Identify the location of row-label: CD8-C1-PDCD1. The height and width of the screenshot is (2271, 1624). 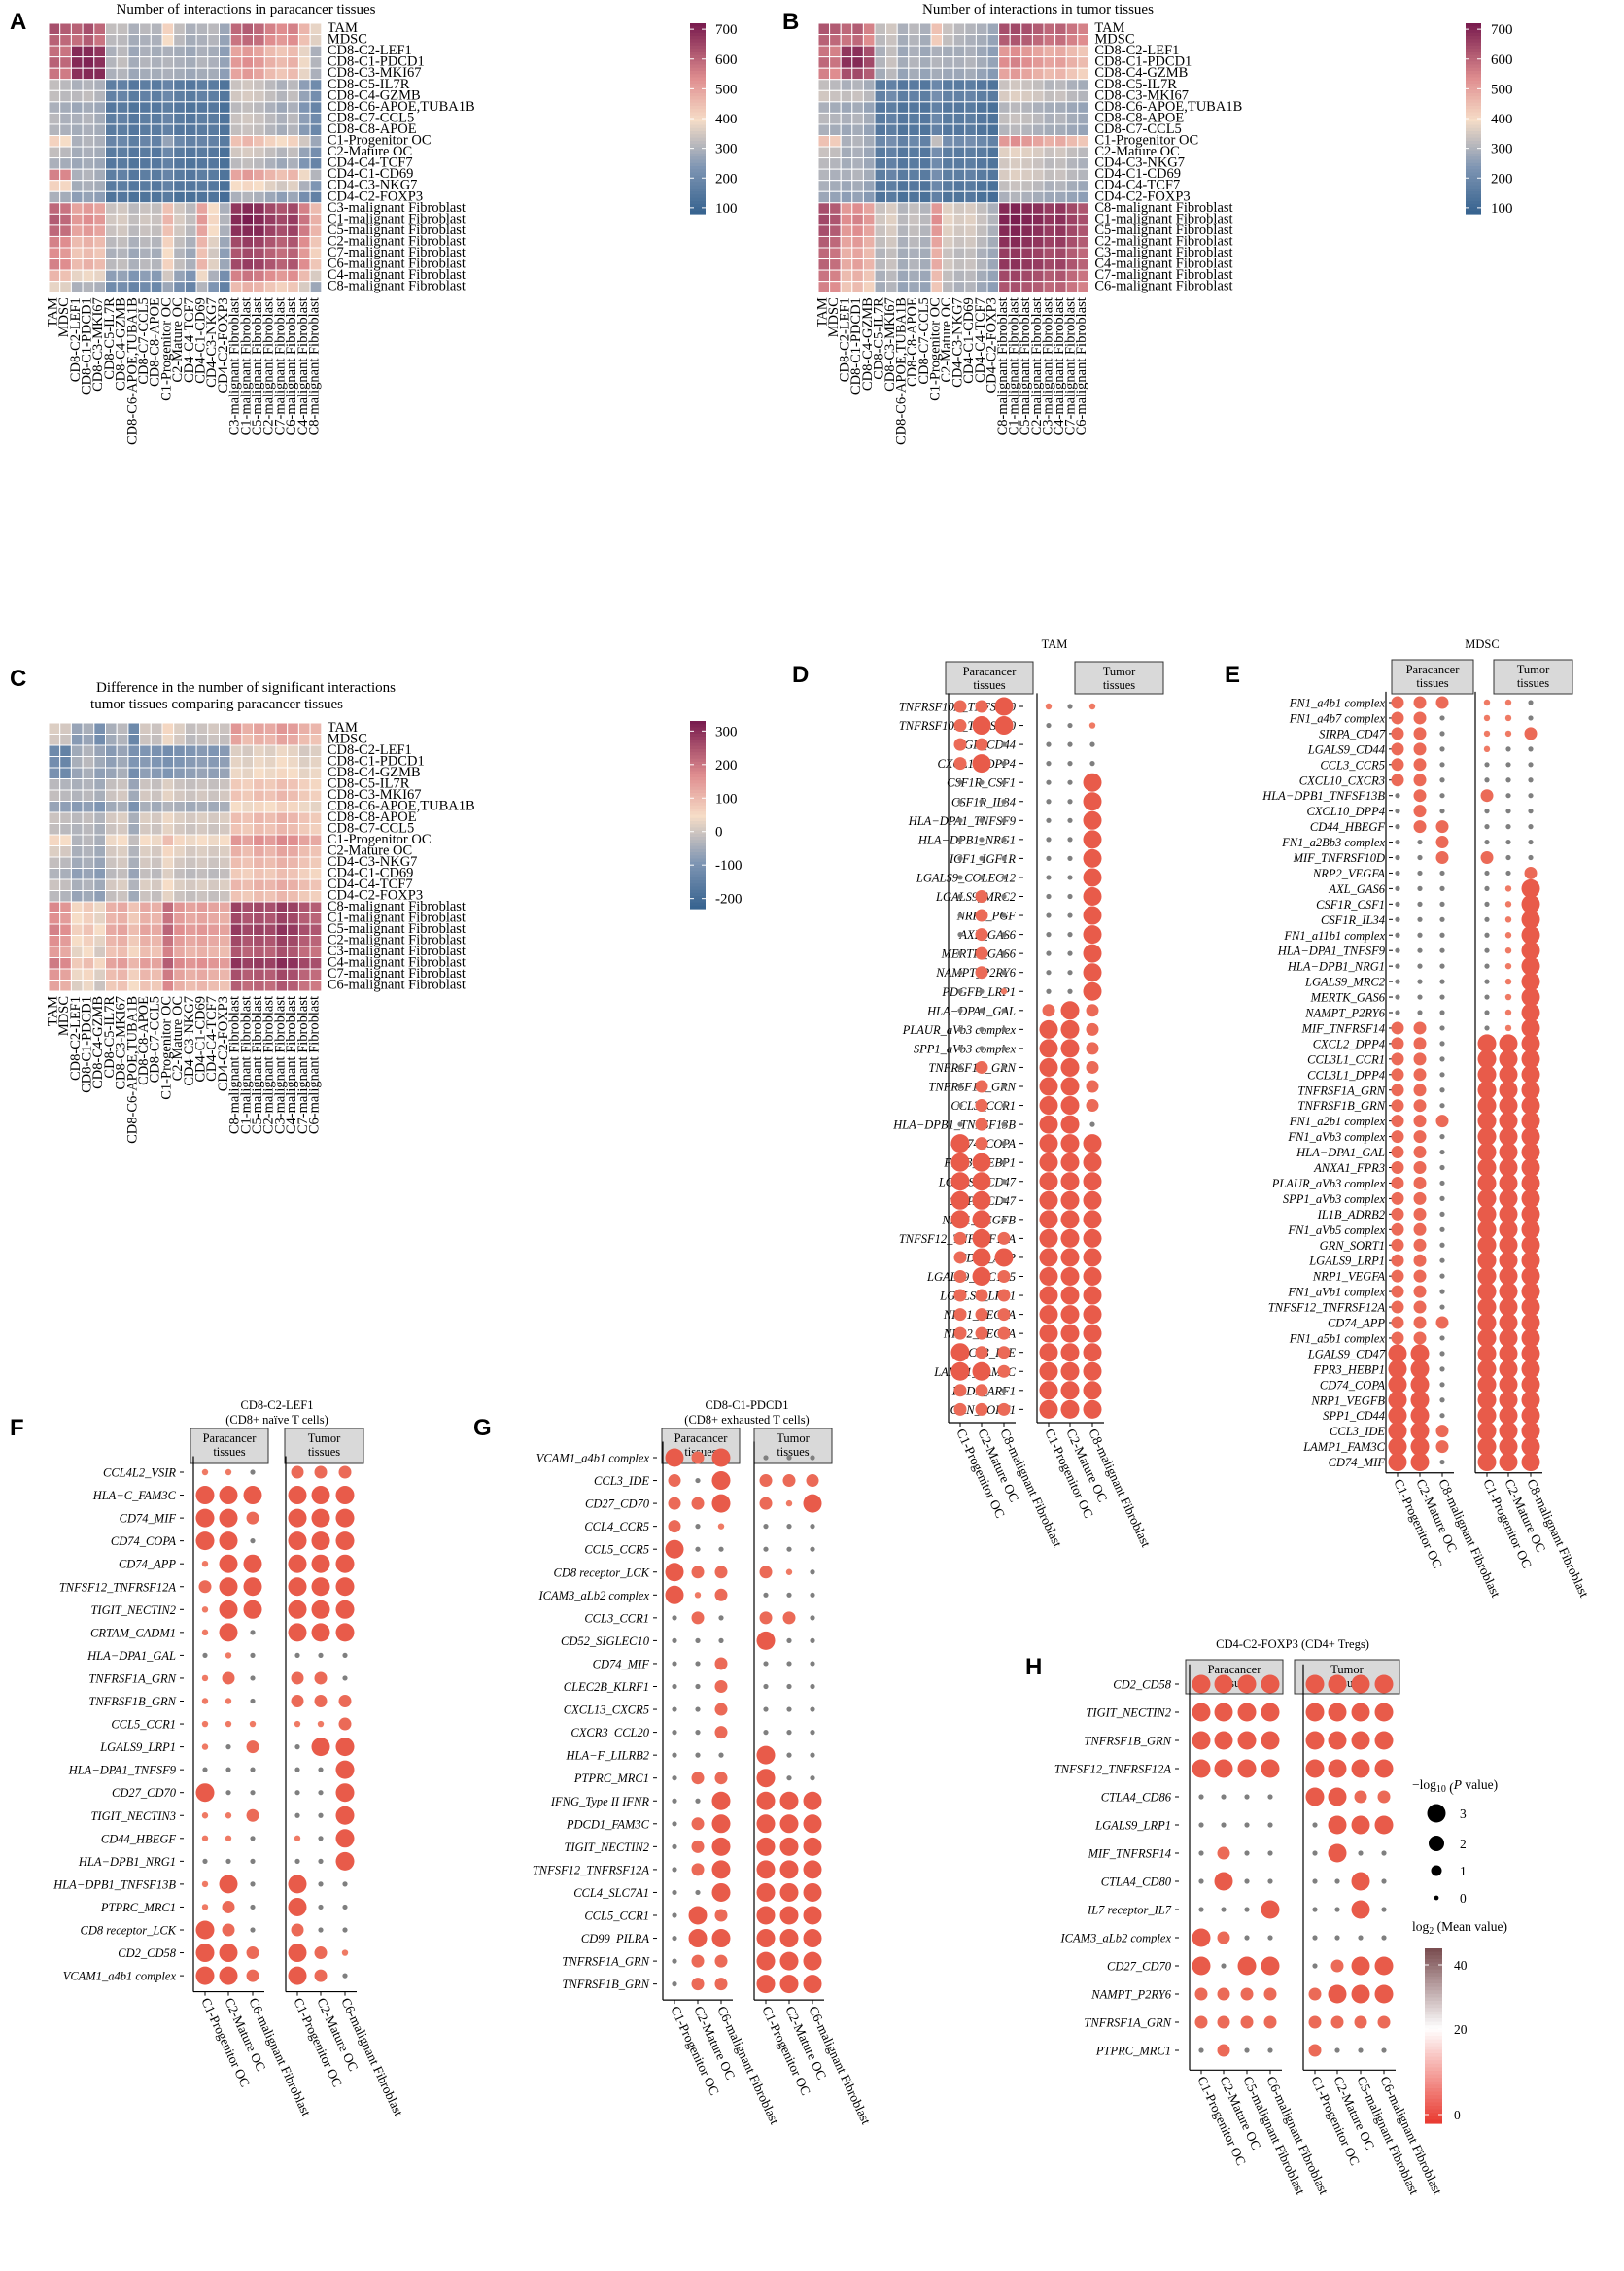
(376, 62).